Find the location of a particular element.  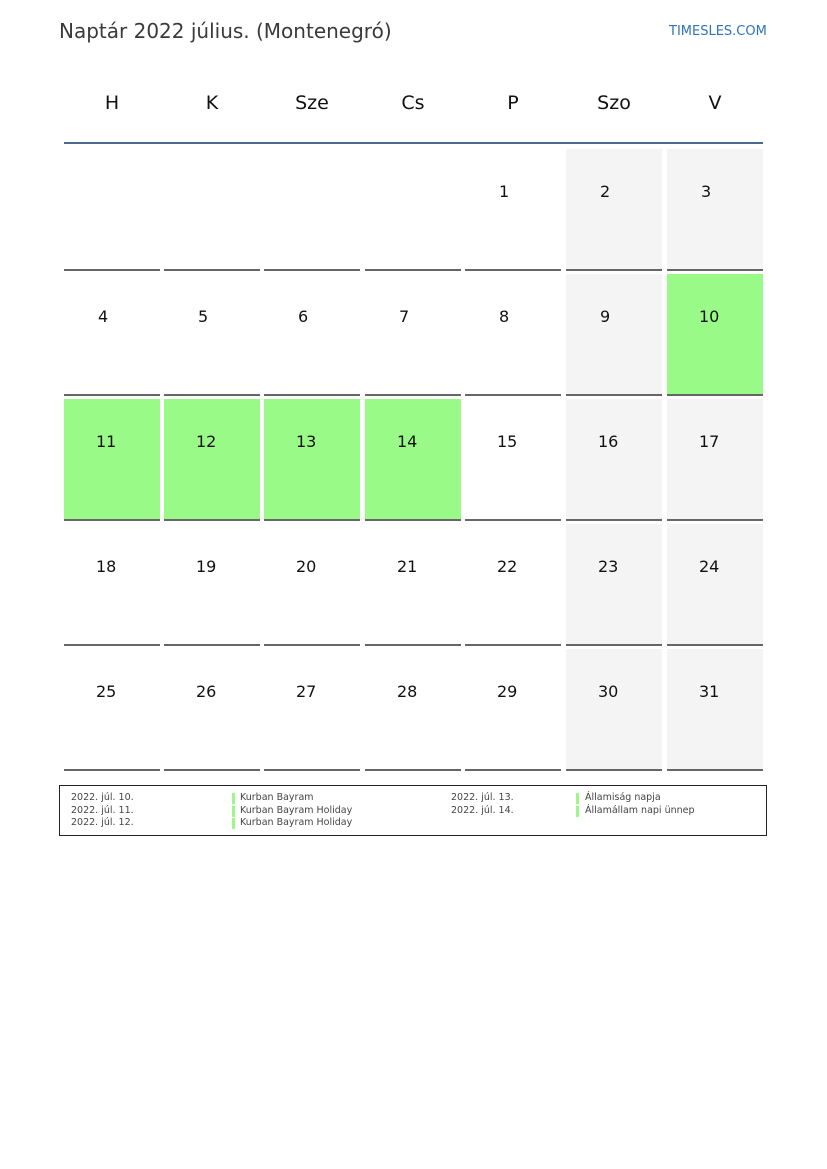

day-cell: 18 is located at coordinates (112, 585).